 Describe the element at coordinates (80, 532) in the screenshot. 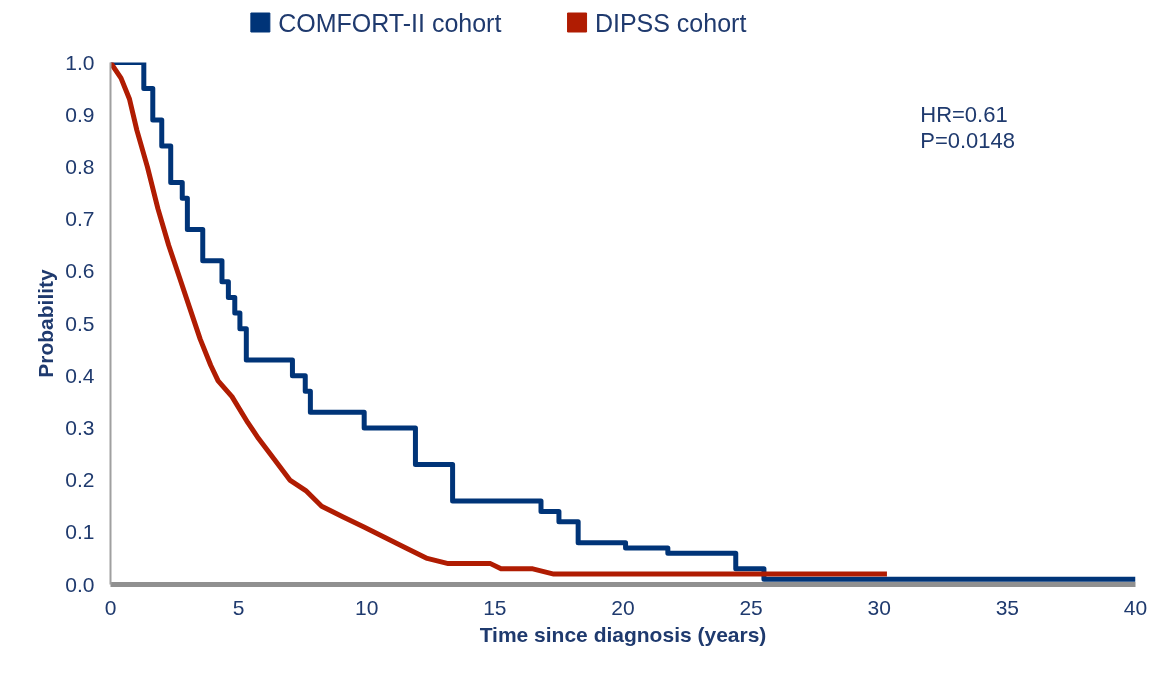

I see `y-tick-label: 0.1` at that location.